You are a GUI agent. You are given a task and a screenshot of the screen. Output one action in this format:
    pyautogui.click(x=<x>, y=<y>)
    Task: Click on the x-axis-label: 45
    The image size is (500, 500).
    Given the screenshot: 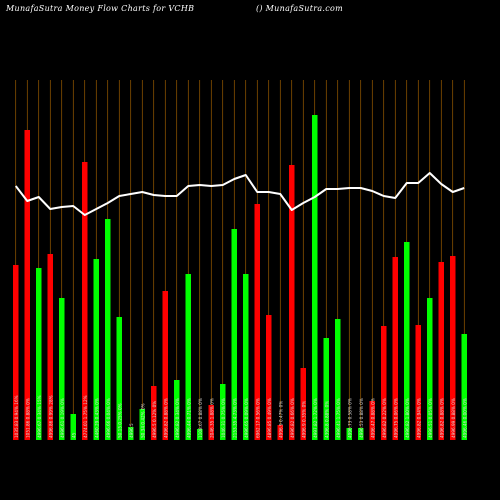 What is the action you would take?
    pyautogui.click(x=73, y=435)
    